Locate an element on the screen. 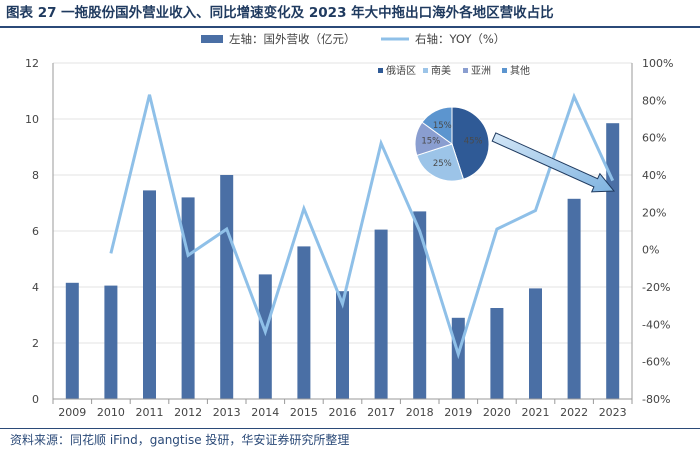 The height and width of the screenshot is (453, 700). right-tick-label: 80% is located at coordinates (654, 100).